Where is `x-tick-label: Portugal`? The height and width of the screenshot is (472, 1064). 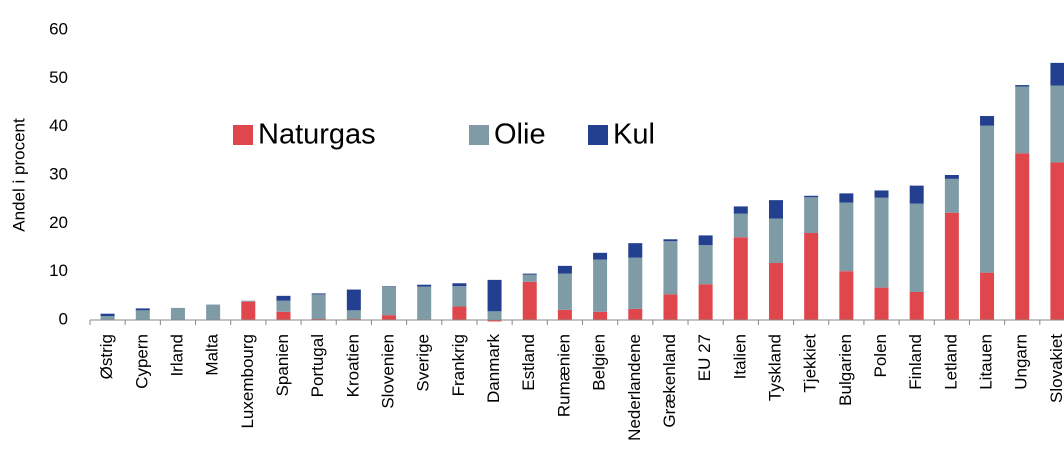
x-tick-label: Portugal is located at coordinates (317, 365).